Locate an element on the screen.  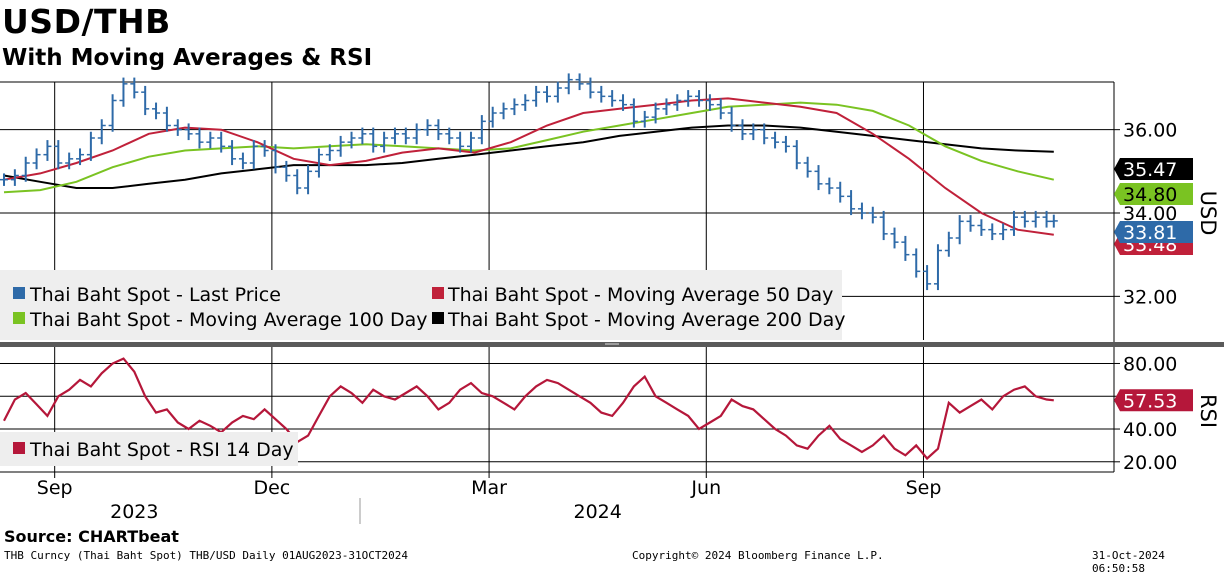
last-value-tag-ma100-label: 34.80 is located at coordinates (1150, 195).